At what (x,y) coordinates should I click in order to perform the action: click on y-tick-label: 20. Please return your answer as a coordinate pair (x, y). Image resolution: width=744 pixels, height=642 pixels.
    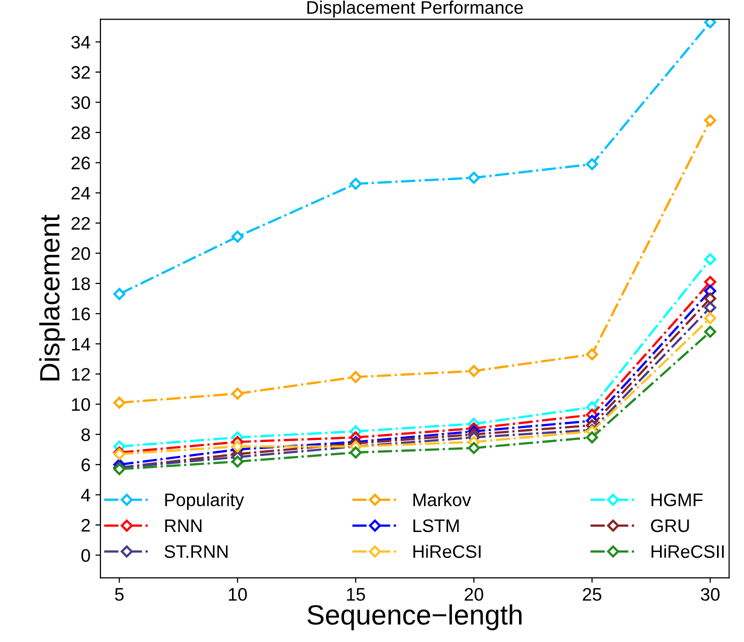
    Looking at the image, I should click on (81, 253).